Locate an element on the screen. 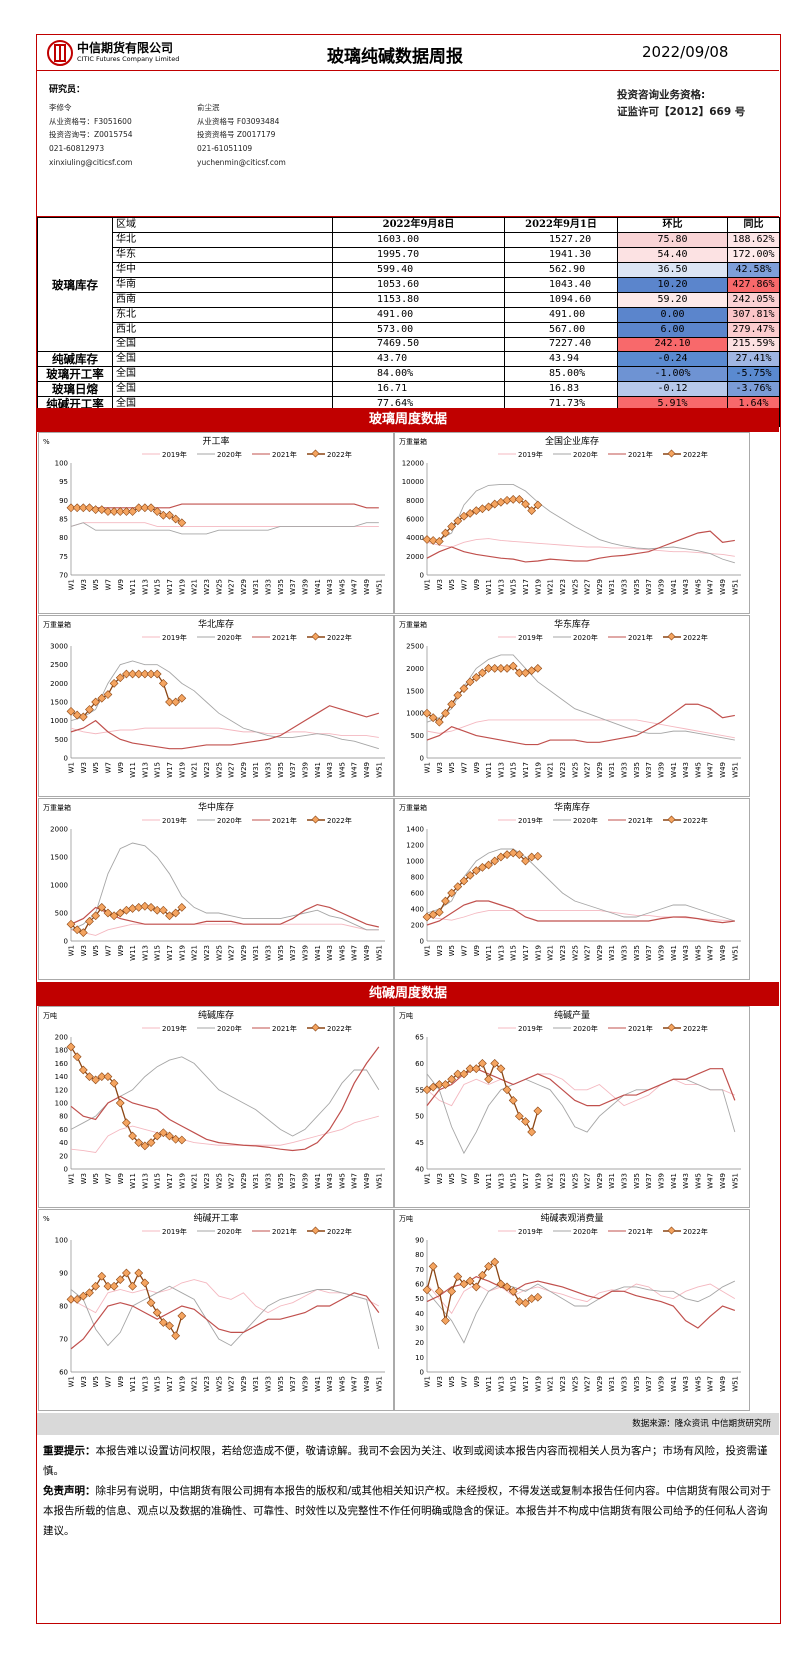  chart-legend-item: 2022年 is located at coordinates (329, 820).